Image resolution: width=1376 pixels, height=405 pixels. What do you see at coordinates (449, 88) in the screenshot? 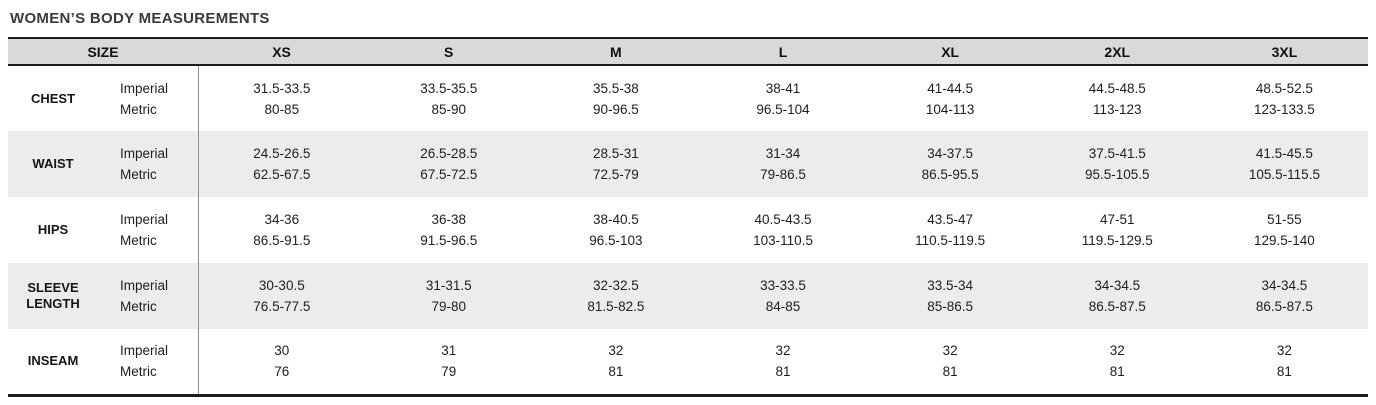
I see `imperial-value: 33.5-35.5` at bounding box center [449, 88].